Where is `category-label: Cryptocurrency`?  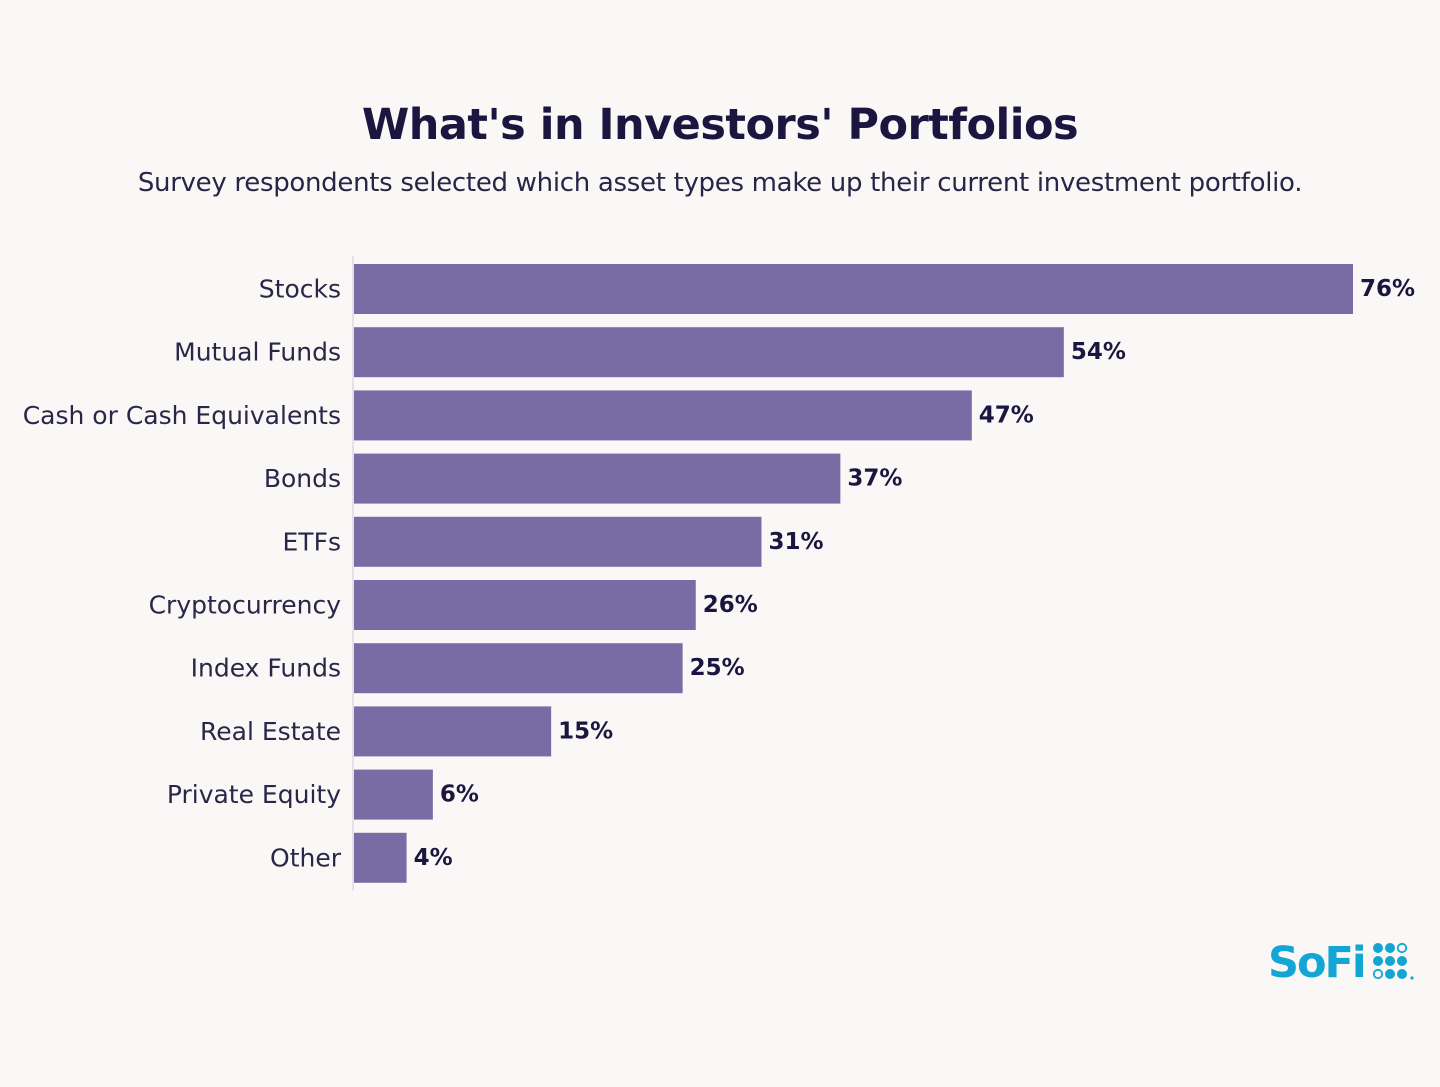
category-label: Cryptocurrency is located at coordinates (245, 605).